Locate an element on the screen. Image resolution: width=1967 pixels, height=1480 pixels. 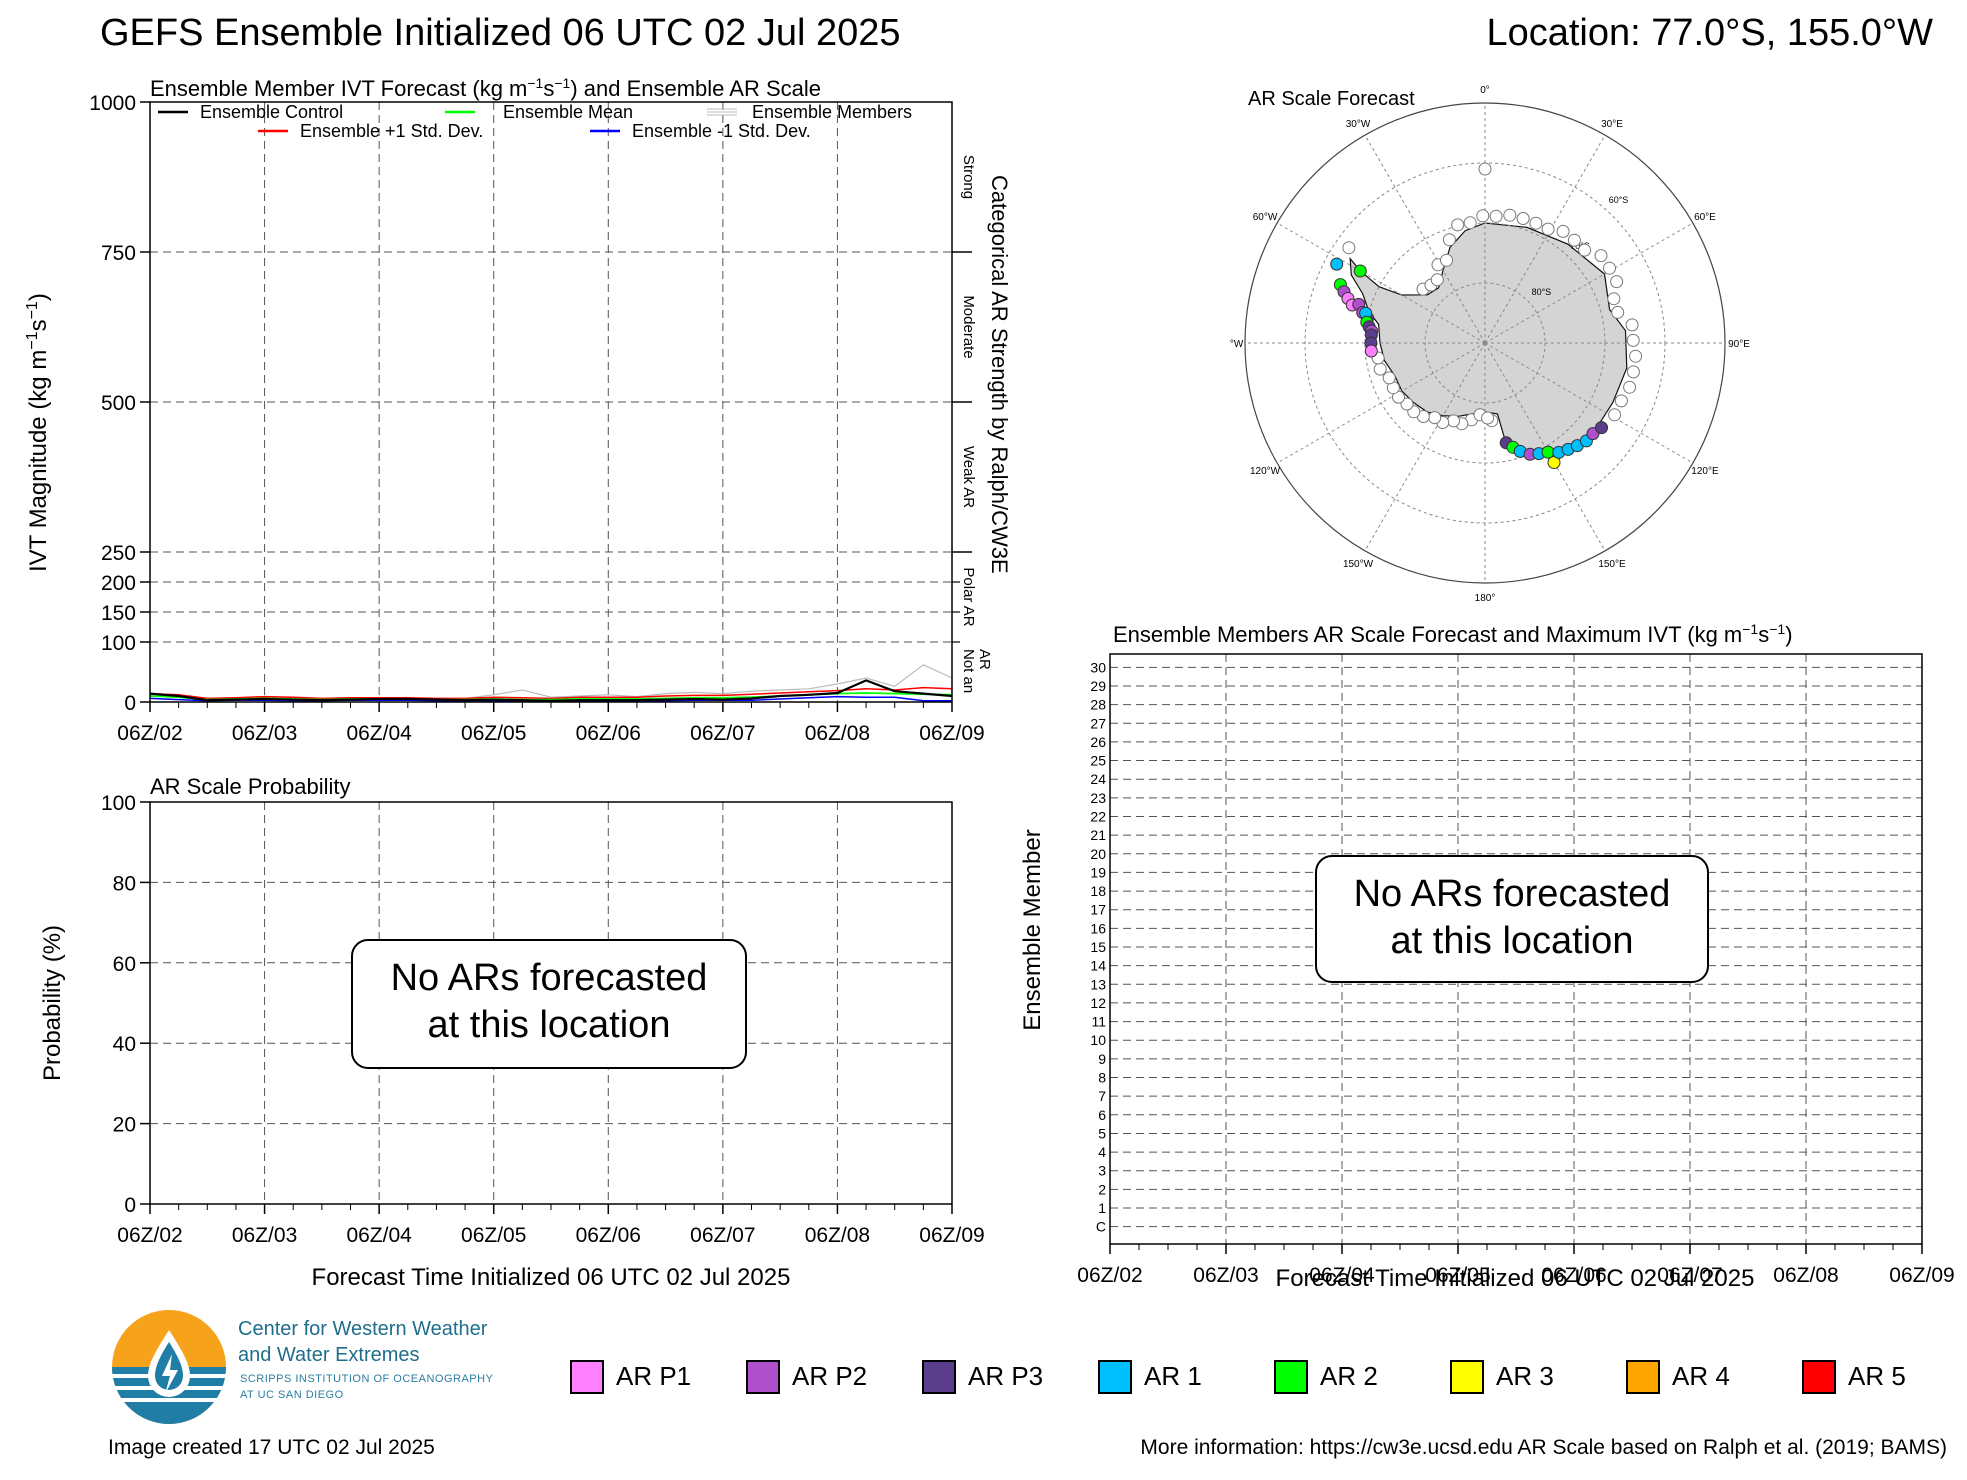
ar-legend-label: AR 1 is located at coordinates (1173, 1376).